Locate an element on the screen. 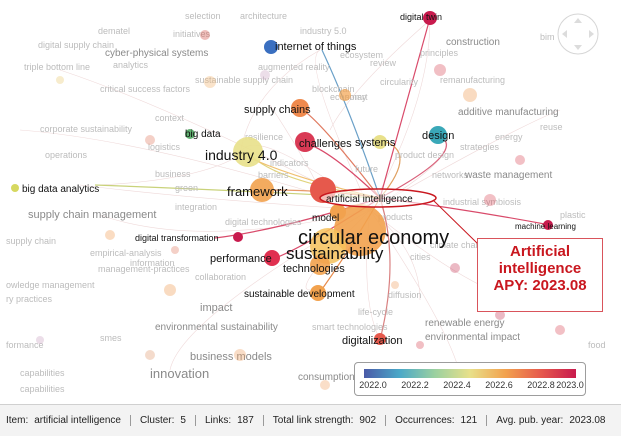  node-sustainable-development is located at coordinates (318, 293).